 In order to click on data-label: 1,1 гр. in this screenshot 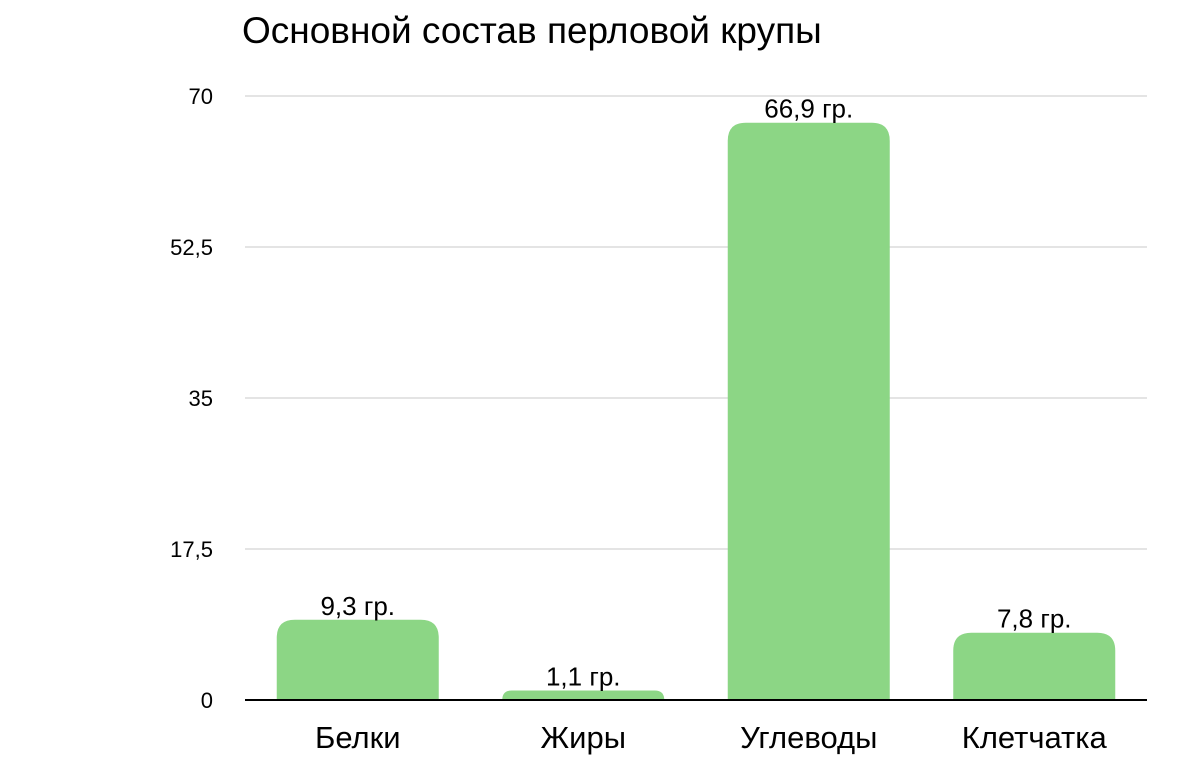, I will do `click(583, 677)`.